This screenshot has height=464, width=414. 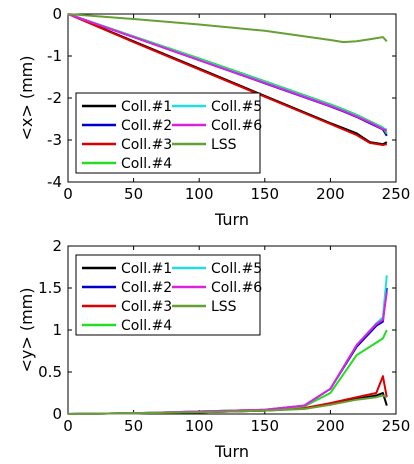 I want to click on y-tick-label: -3, so click(x=54, y=140).